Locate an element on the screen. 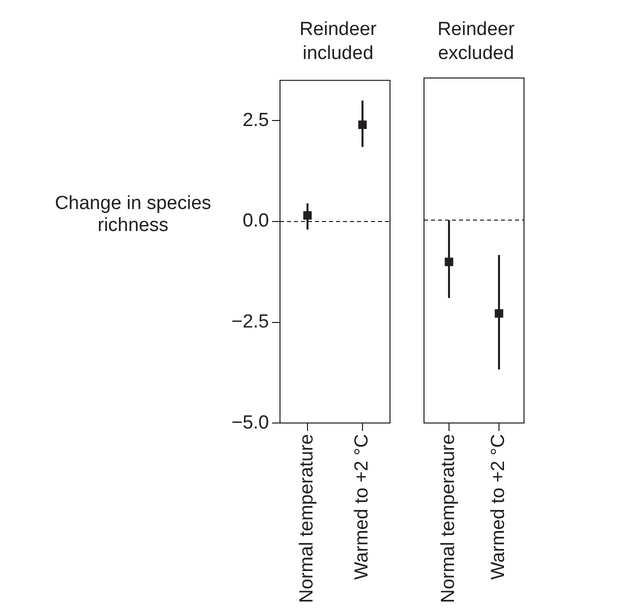  y-tick-label: 2.5 is located at coordinates (255, 120).